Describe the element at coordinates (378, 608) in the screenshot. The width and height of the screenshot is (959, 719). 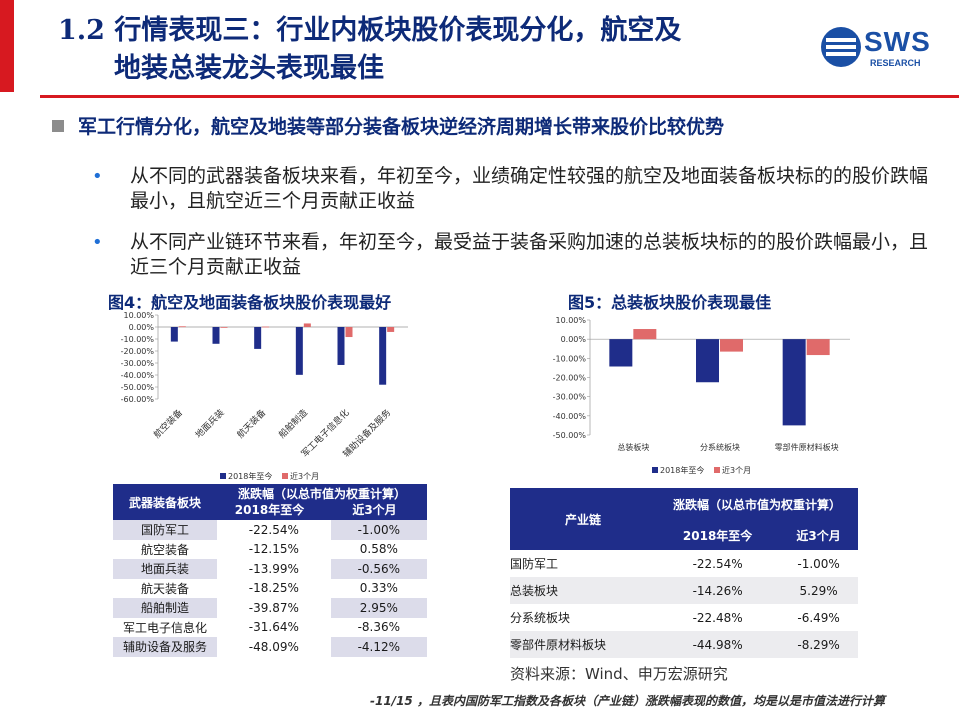
I see `row-value: 2.95%` at that location.